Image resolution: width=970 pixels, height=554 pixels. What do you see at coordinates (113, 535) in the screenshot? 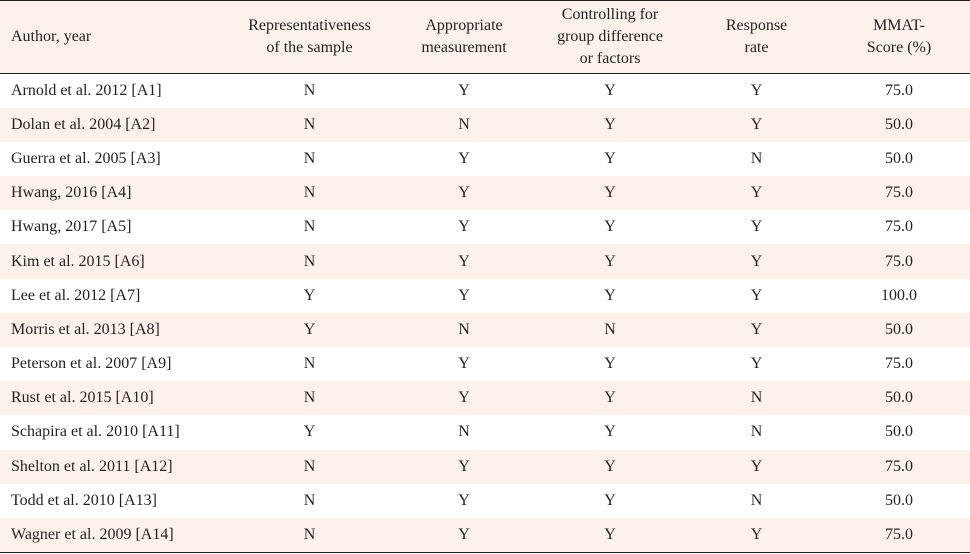
I see `cell-author-year: Wagner et al. 2009 [A14]` at bounding box center [113, 535].